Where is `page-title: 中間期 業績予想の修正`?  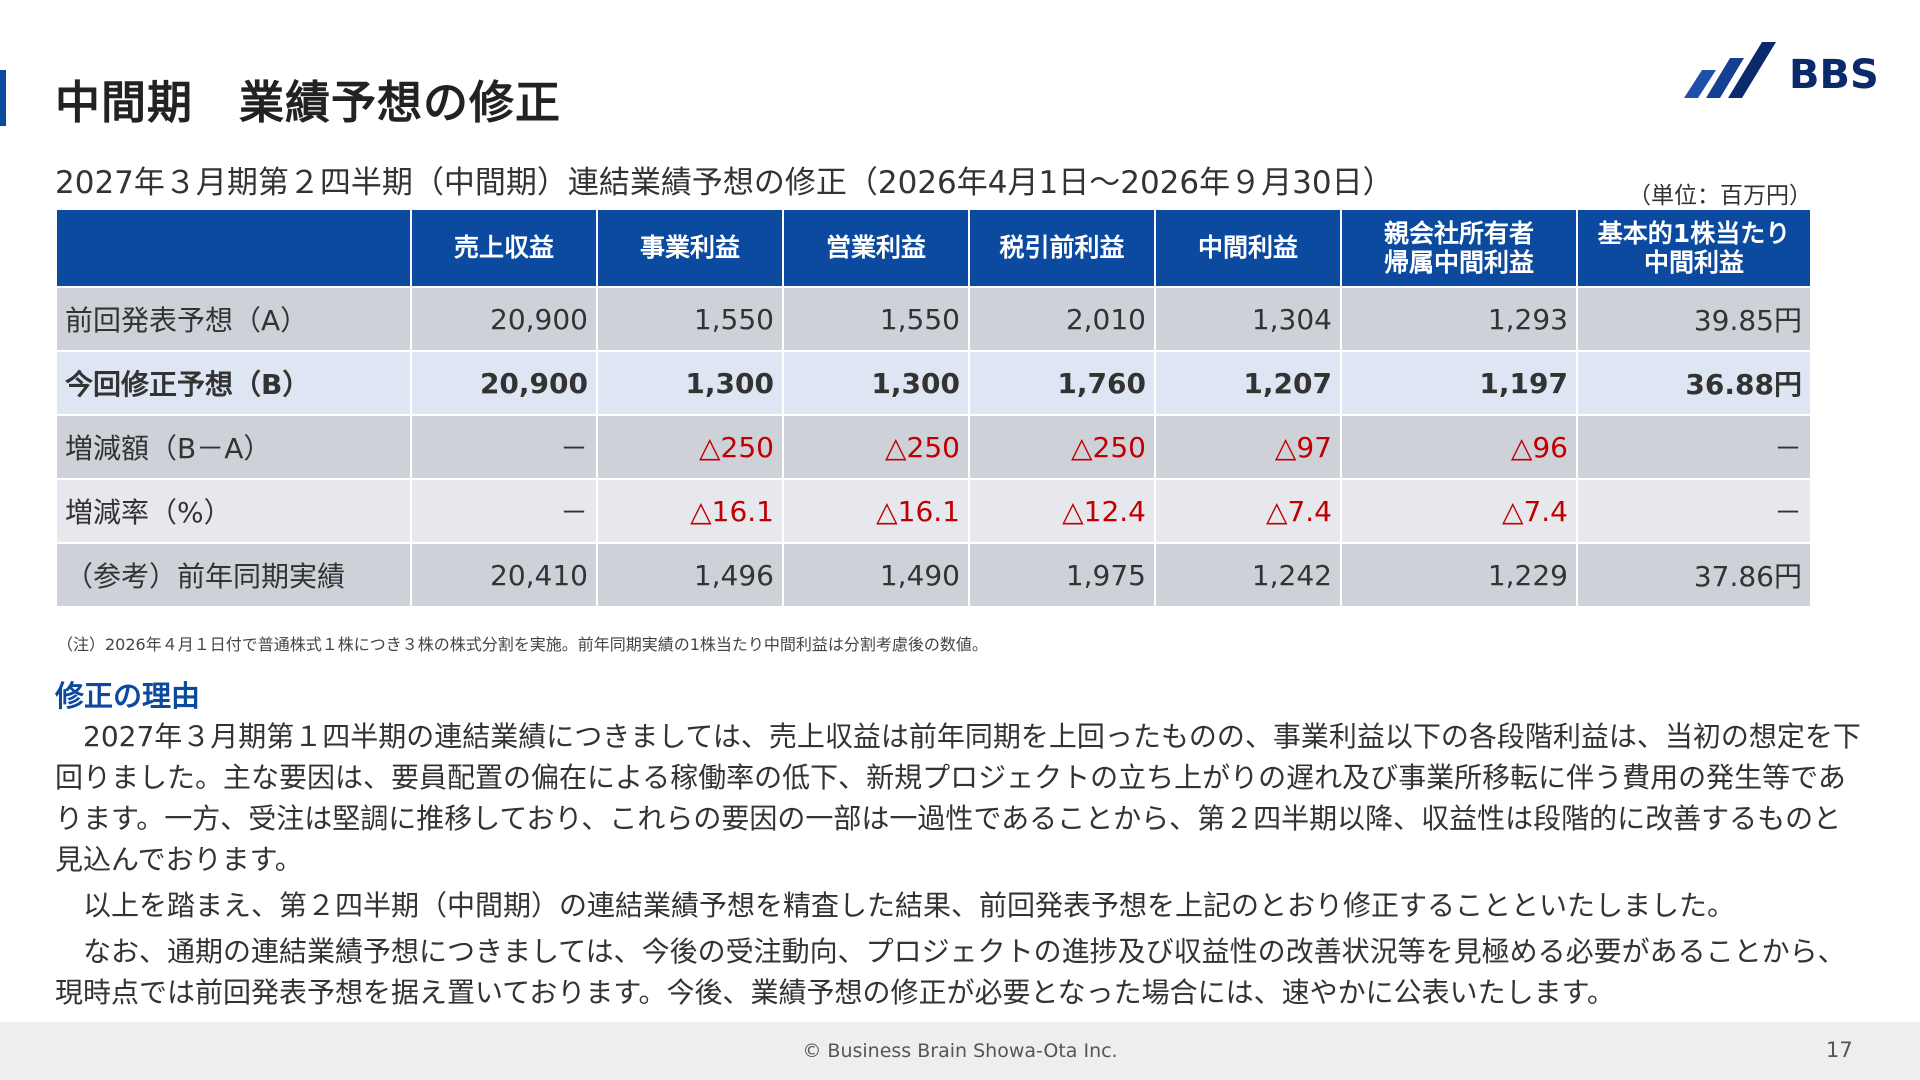
page-title: 中間期 業績予想の修正 is located at coordinates (308, 102).